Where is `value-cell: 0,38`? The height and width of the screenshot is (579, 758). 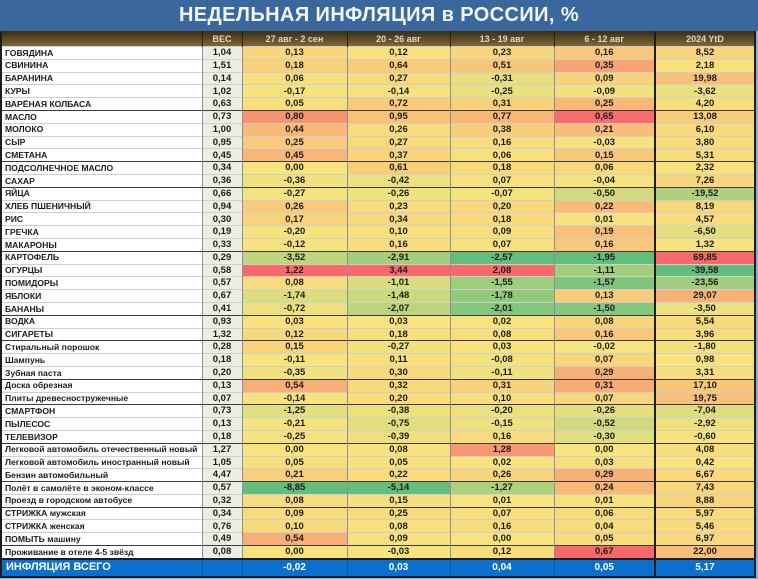 value-cell: 0,38 is located at coordinates (501, 129).